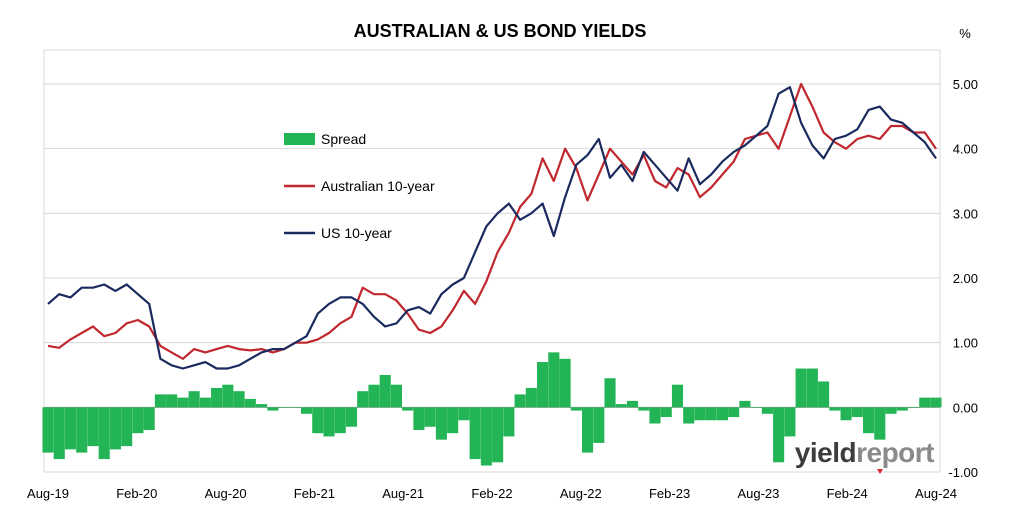 The image size is (1013, 524). Describe the element at coordinates (963, 472) in the screenshot. I see `y-tick-label-0: -1.00` at that location.